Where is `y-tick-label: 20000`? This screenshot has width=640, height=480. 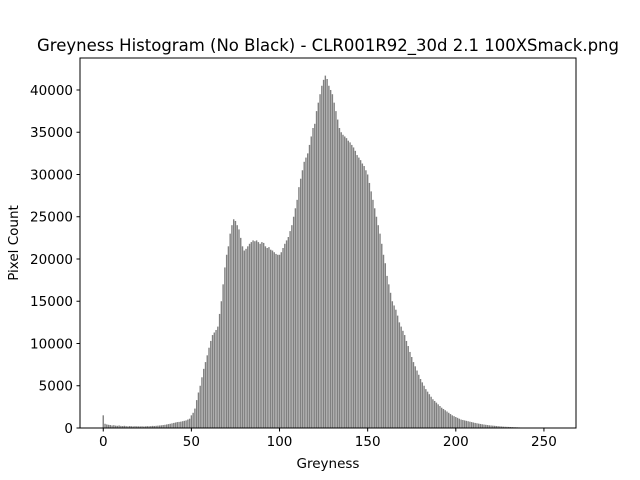
y-tick-label: 20000 is located at coordinates (51, 260).